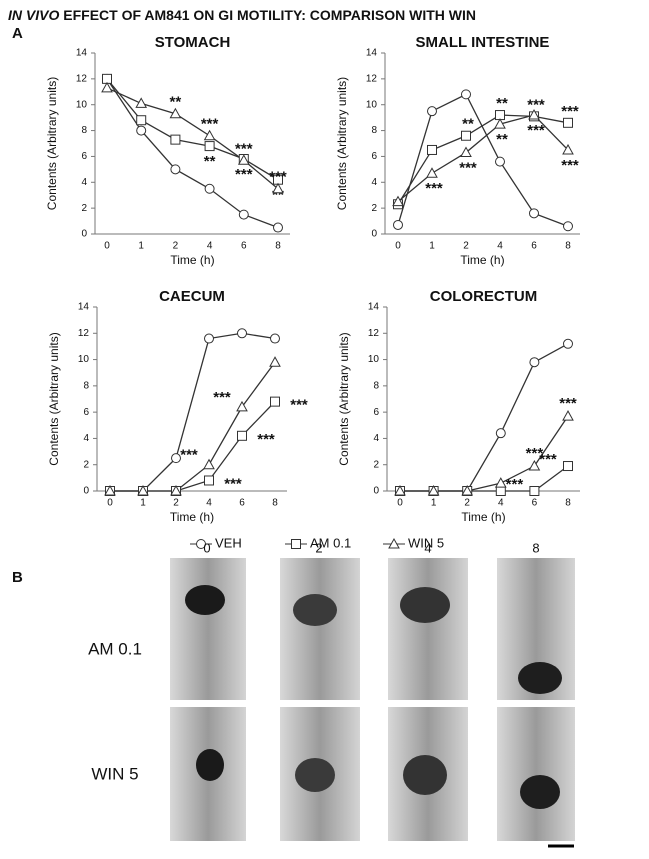 This screenshot has height=859, width=649. What do you see at coordinates (427, 547) in the screenshot?
I see `column-label: 4` at bounding box center [427, 547].